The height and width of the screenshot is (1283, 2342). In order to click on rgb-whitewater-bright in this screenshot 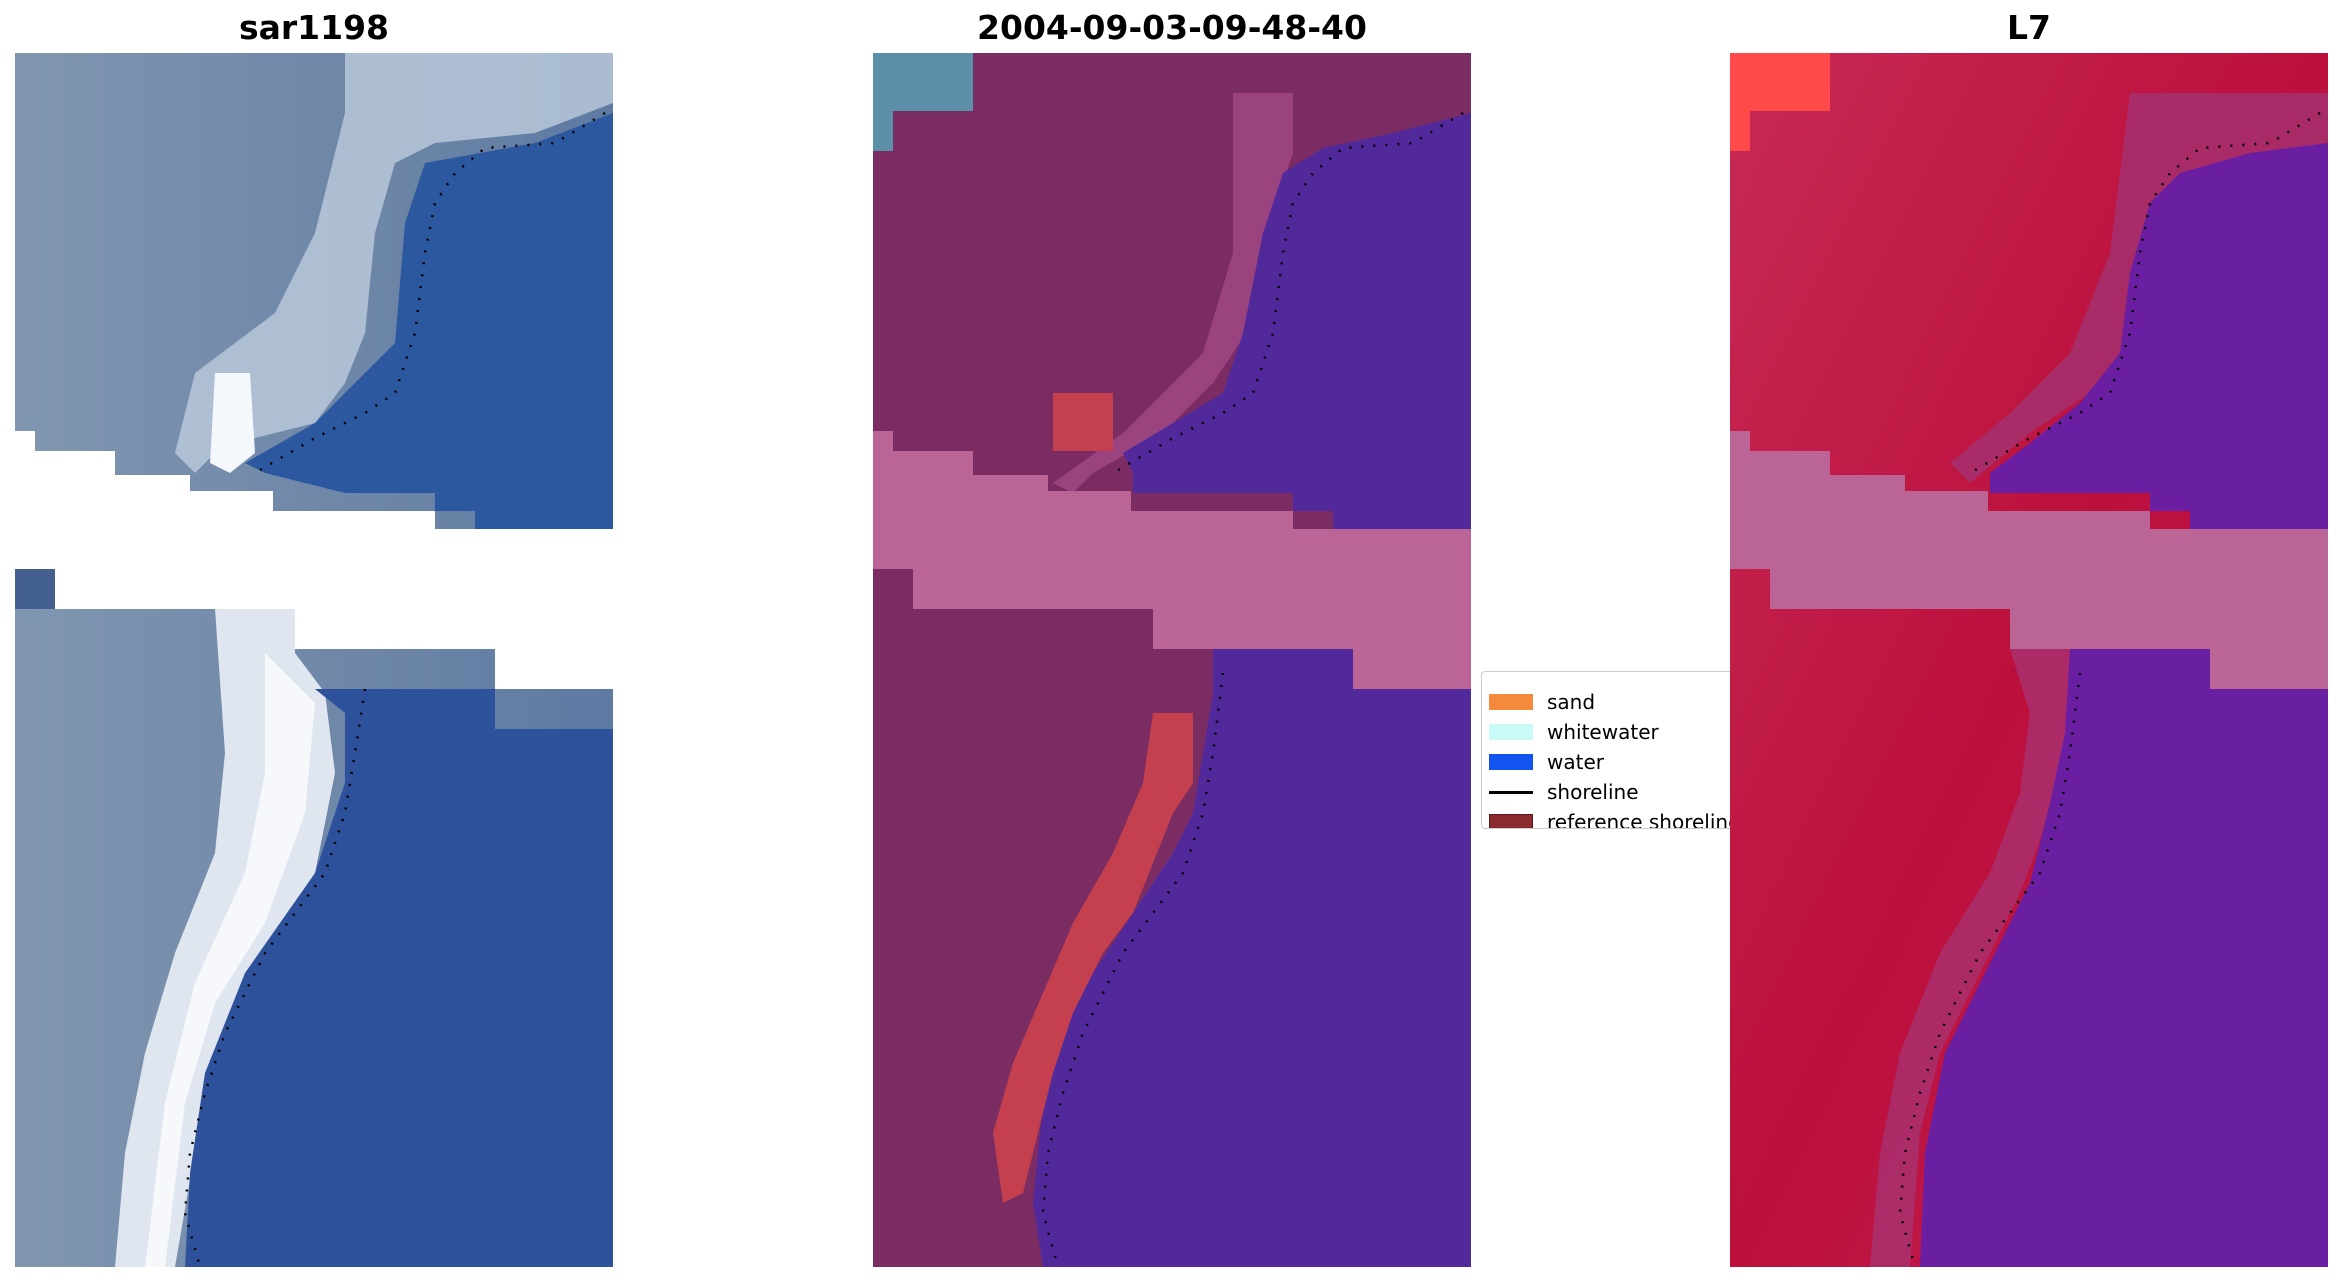, I will do `click(232, 423)`.